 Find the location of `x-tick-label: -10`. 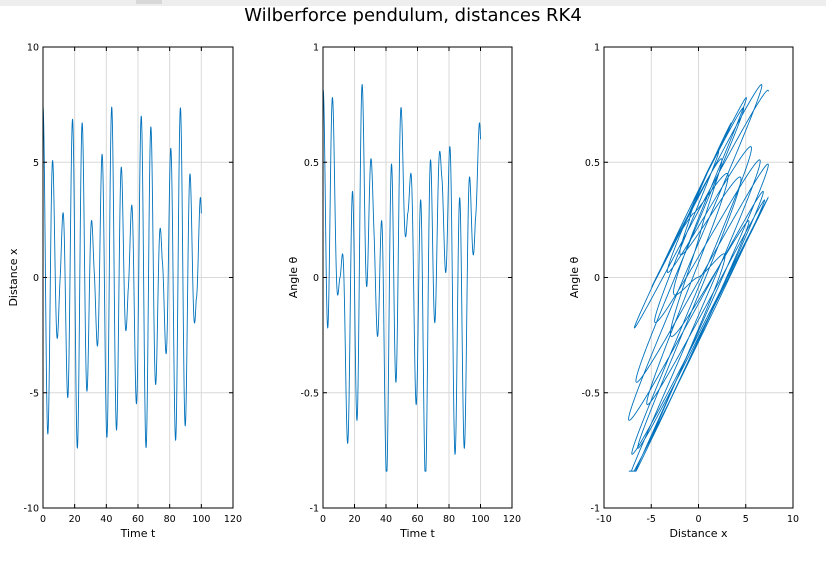

x-tick-label: -10 is located at coordinates (604, 519).